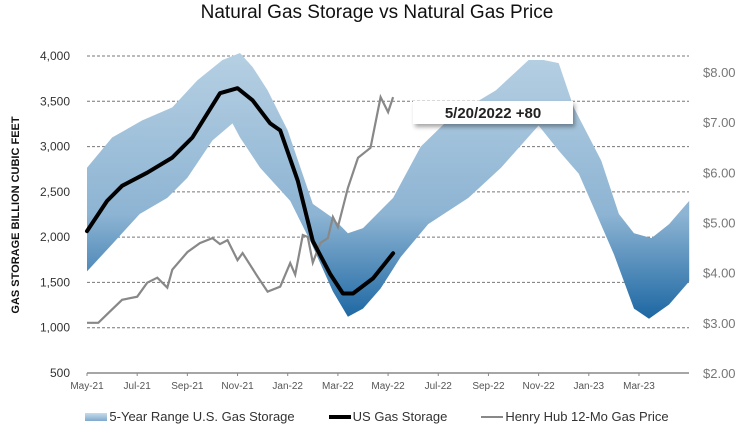 Image resolution: width=754 pixels, height=438 pixels. What do you see at coordinates (55, 328) in the screenshot?
I see `y-tick-label: 1,000` at bounding box center [55, 328].